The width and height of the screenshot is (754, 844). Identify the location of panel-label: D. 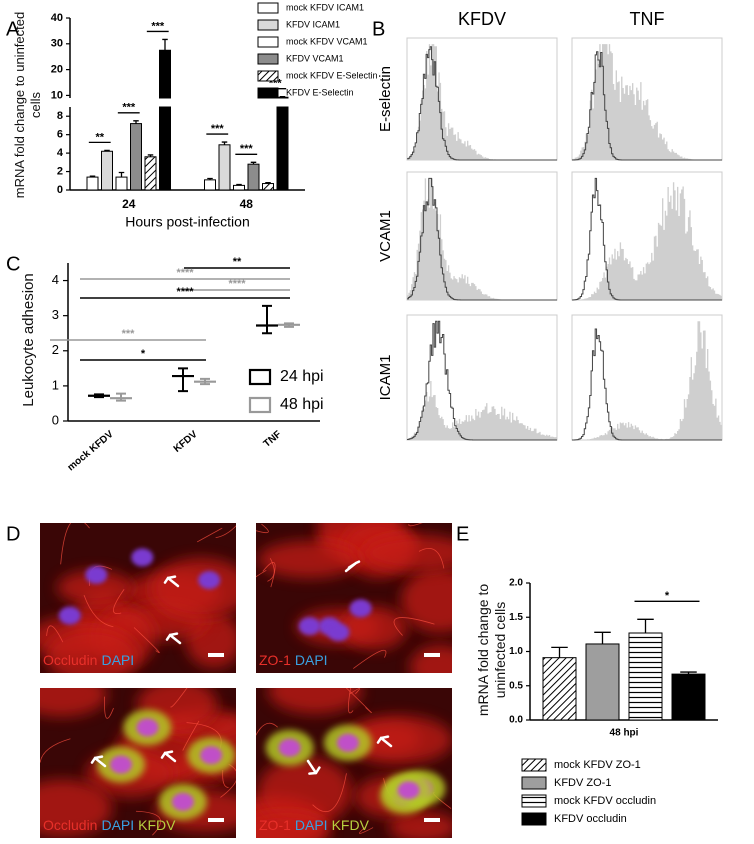
(13, 534).